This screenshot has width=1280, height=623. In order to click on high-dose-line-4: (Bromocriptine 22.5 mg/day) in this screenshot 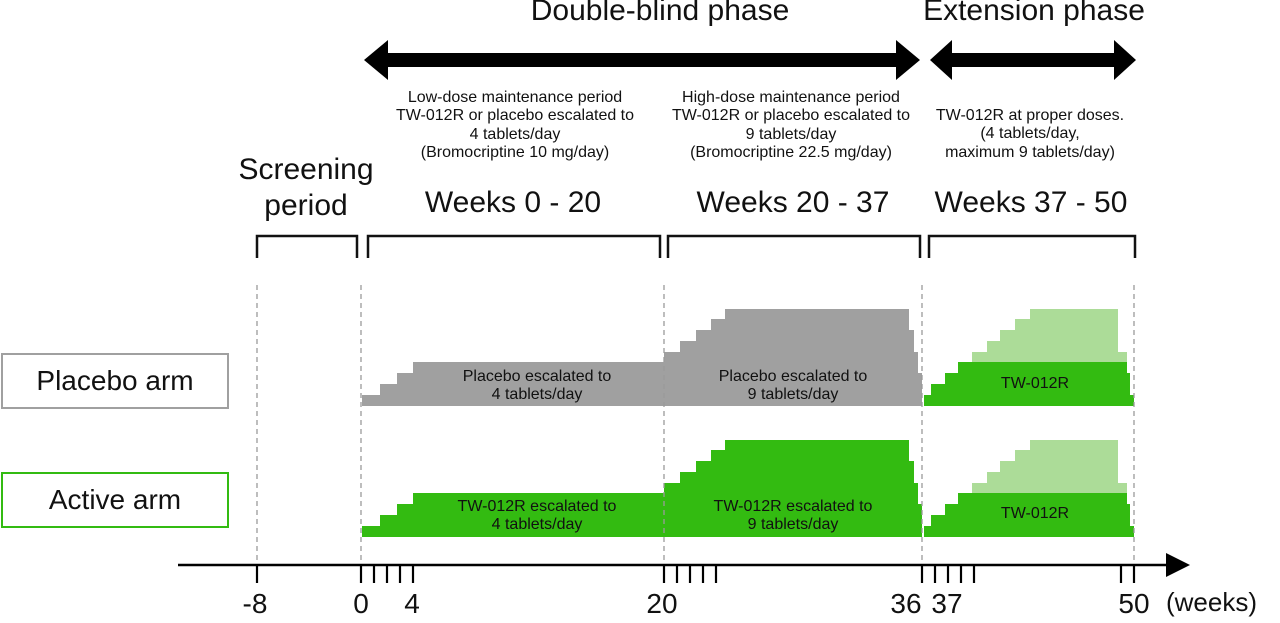, I will do `click(791, 153)`.